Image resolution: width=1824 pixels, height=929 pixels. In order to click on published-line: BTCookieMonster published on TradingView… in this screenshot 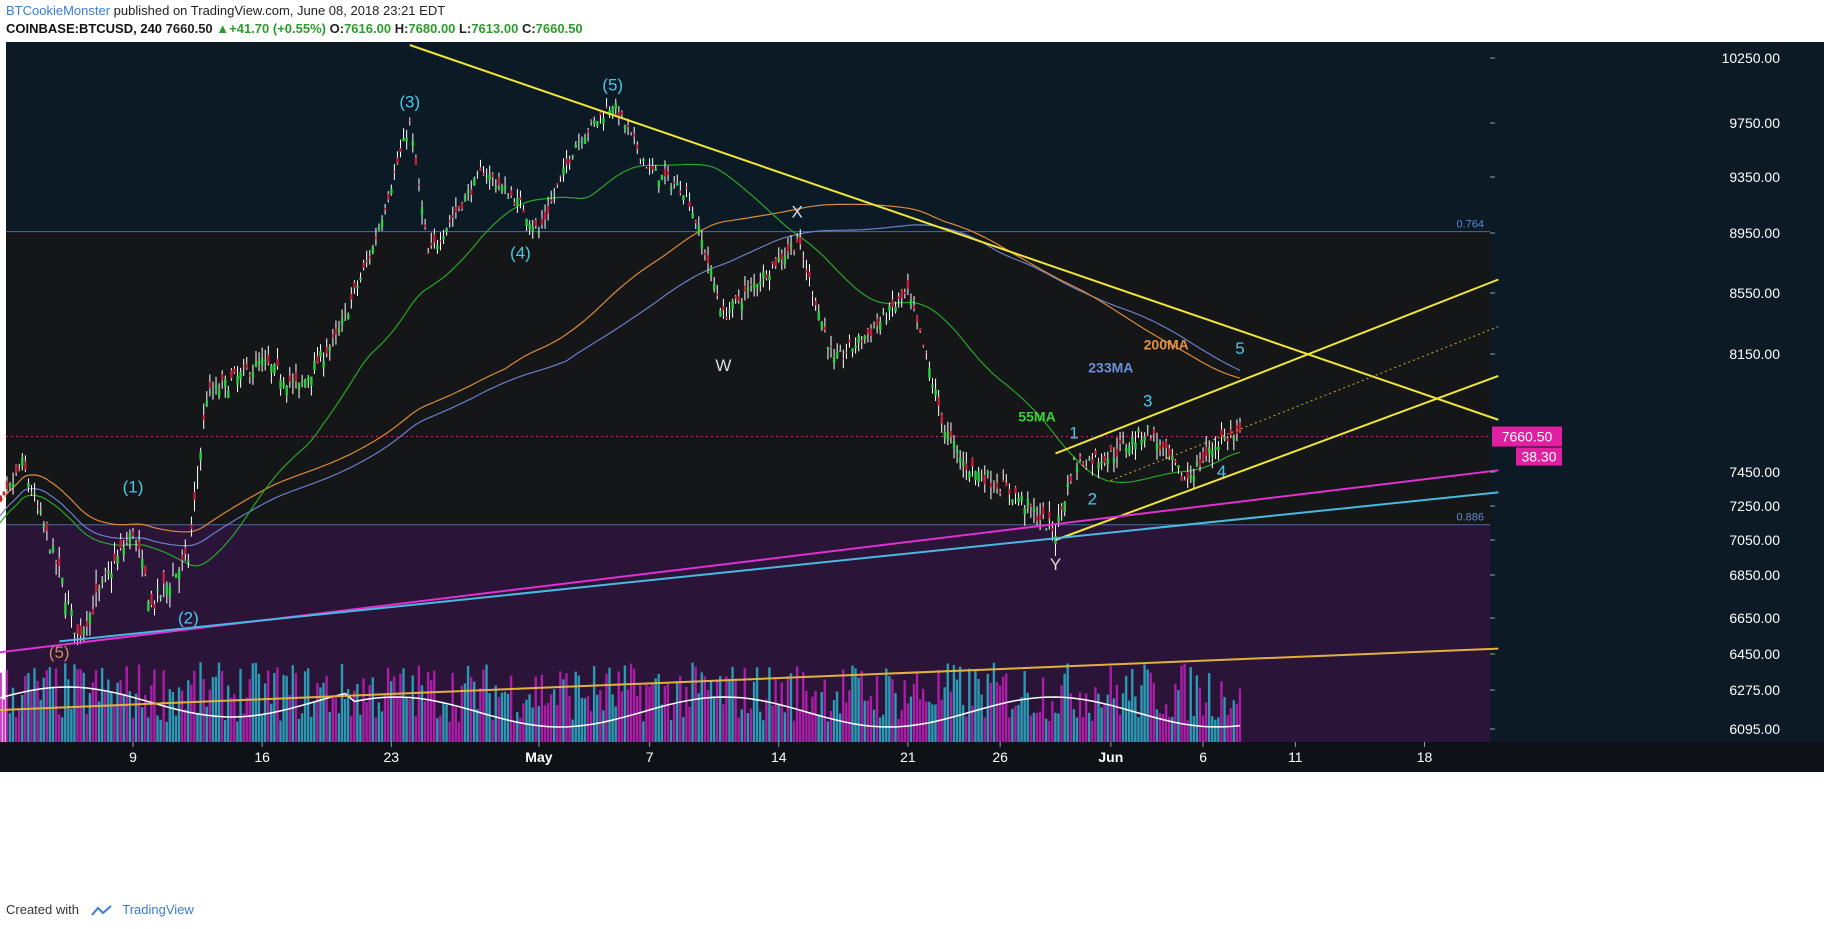, I will do `click(225, 10)`.